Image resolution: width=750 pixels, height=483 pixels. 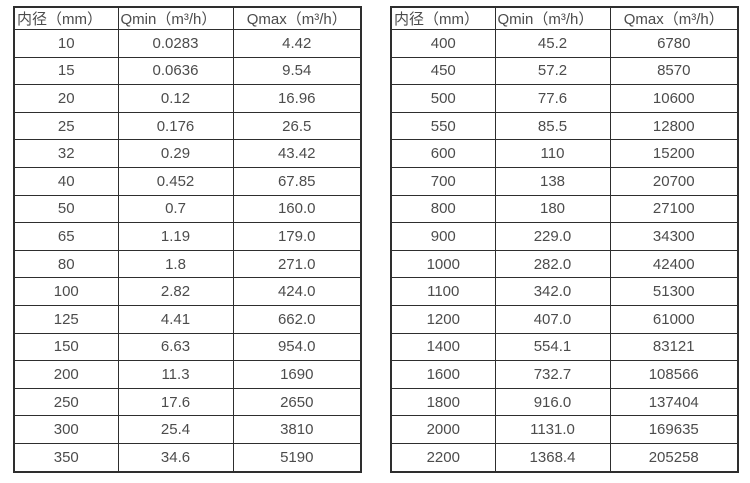 I want to click on table-cell: 32, so click(x=66, y=153).